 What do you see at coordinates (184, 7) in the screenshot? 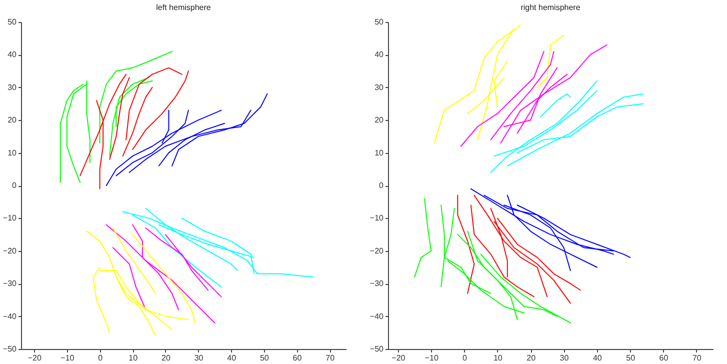
I see `chart-title: left hemisphere` at bounding box center [184, 7].